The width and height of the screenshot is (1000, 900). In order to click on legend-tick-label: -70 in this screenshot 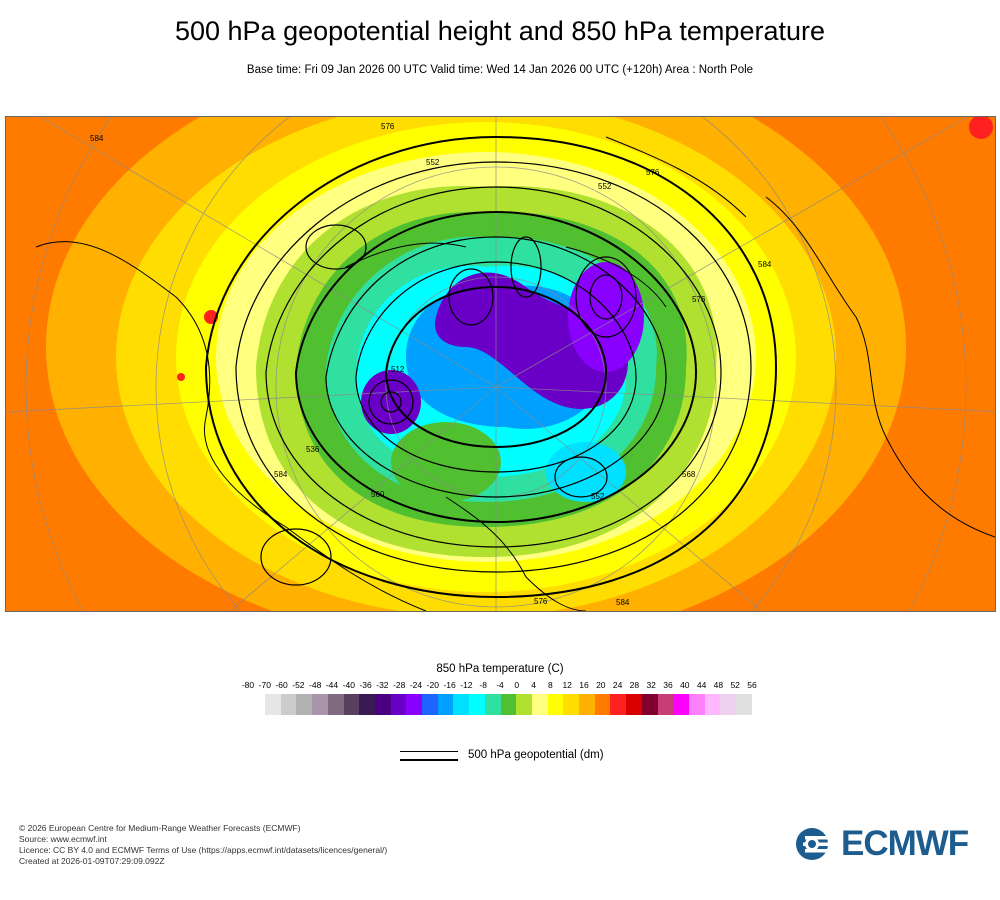, I will do `click(264, 685)`.